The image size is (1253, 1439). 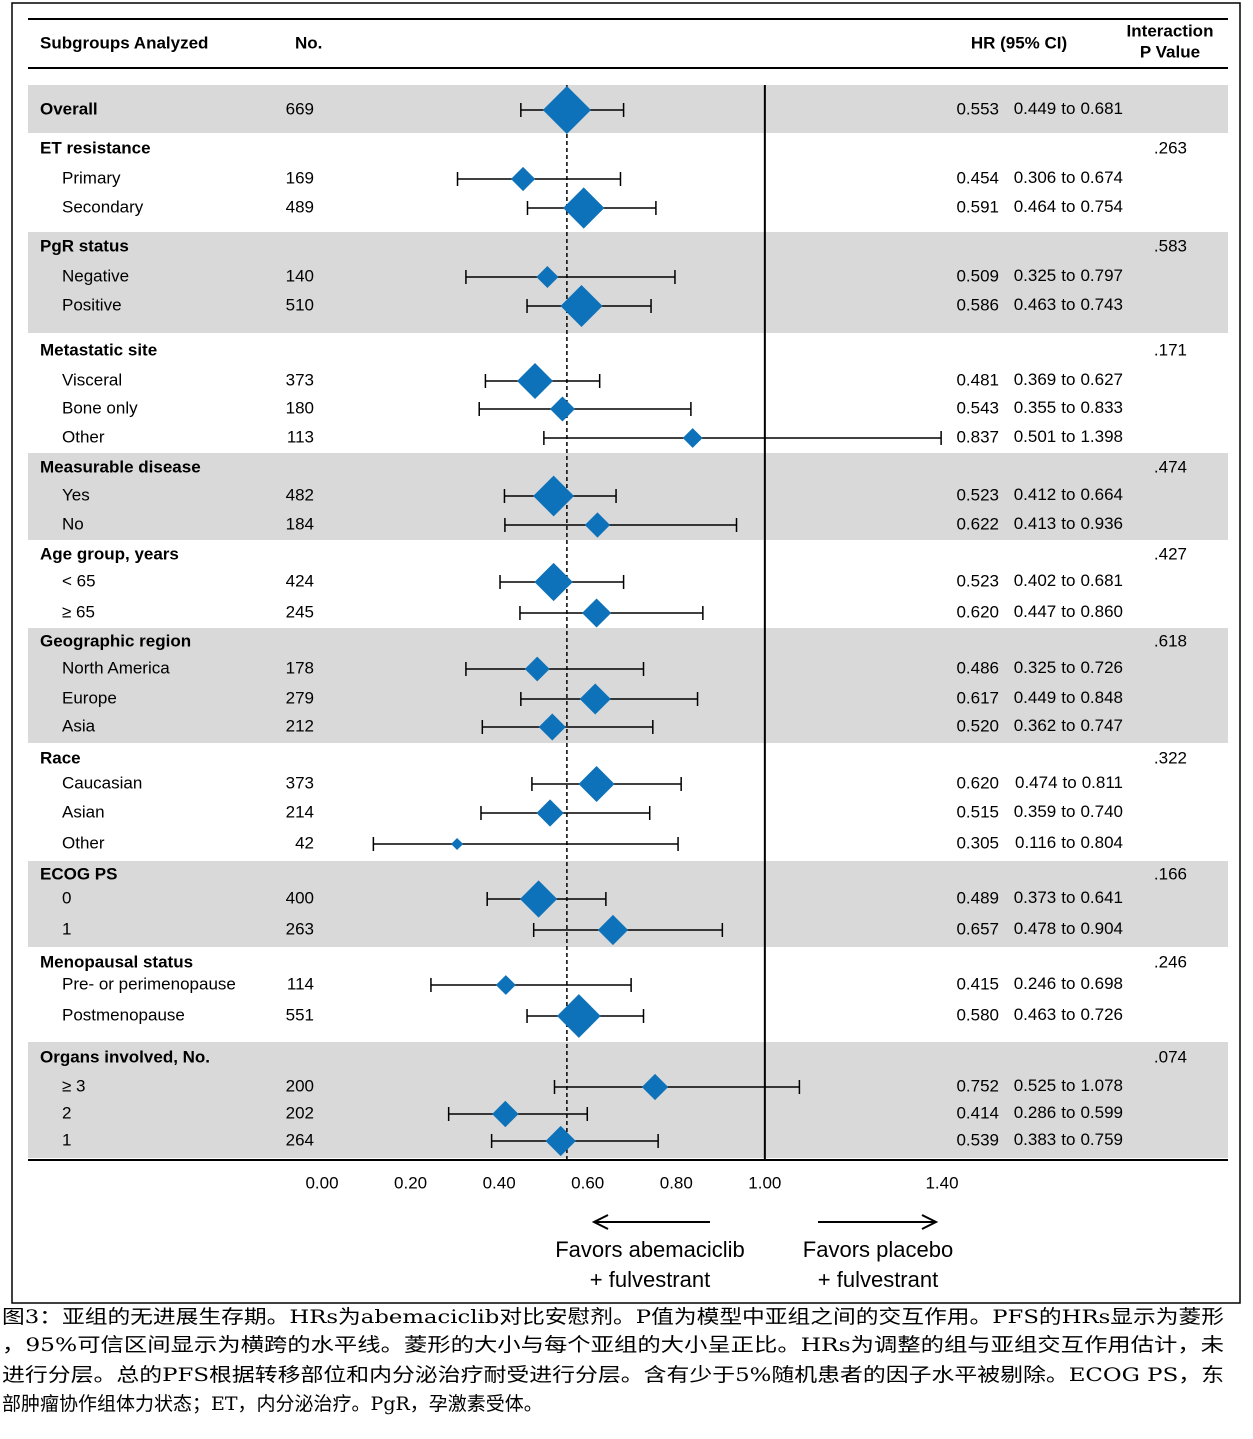 What do you see at coordinates (1035, 842) in the screenshot?
I see `ci-part: 0.116` at bounding box center [1035, 842].